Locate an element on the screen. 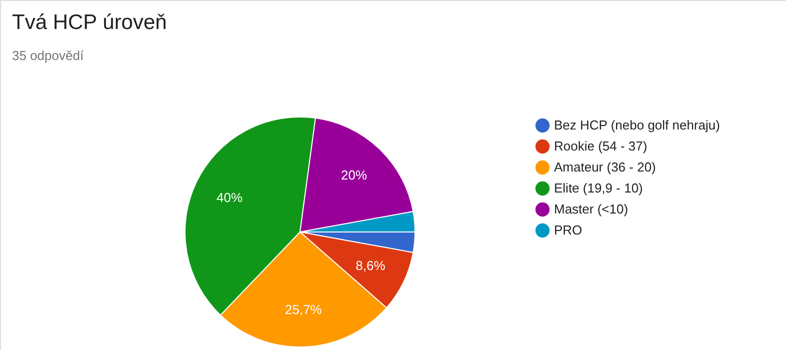 The width and height of the screenshot is (786, 350). legend-label: Elite (19,9 - 10) is located at coordinates (598, 188).